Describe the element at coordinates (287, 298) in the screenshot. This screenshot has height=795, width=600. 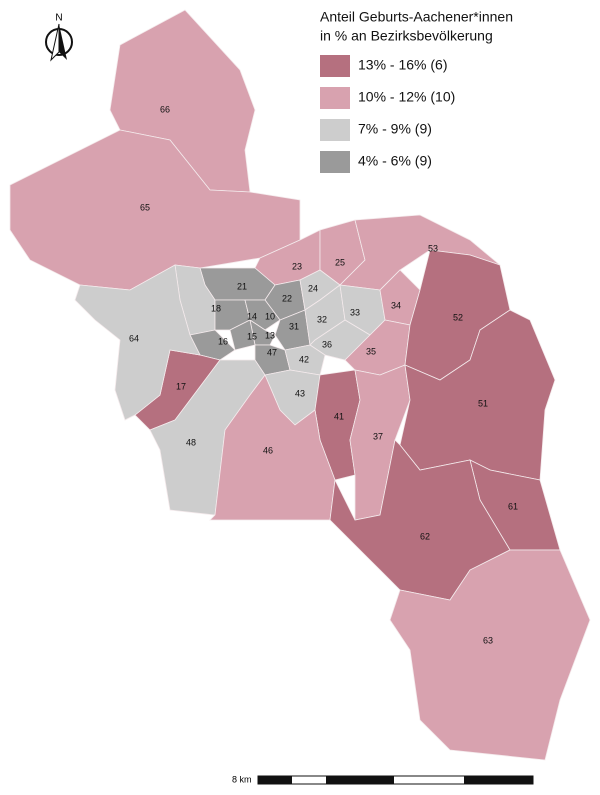
I see `district-label: 22` at that location.